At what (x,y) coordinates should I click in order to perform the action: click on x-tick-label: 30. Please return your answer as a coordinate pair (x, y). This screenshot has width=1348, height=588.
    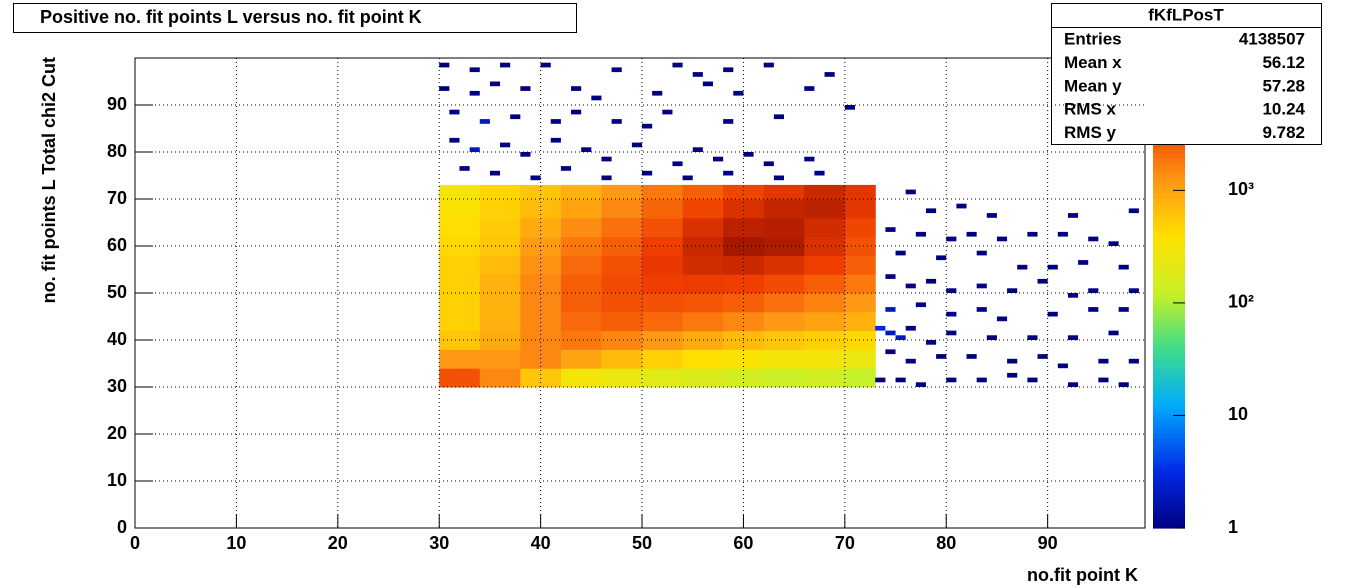
    Looking at the image, I should click on (439, 543).